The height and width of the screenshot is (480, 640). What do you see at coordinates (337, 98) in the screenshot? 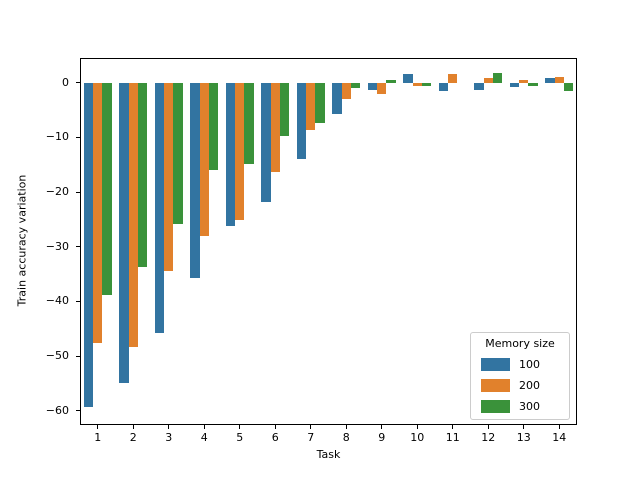
I see `bar-task8-mem100` at bounding box center [337, 98].